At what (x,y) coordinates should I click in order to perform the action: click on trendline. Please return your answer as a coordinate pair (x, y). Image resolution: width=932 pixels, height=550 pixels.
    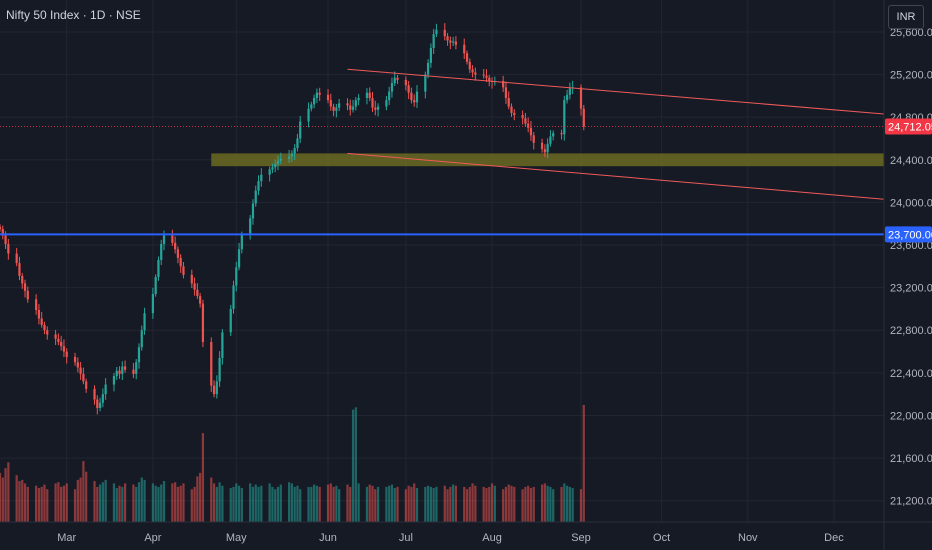
    Looking at the image, I should click on (616, 91).